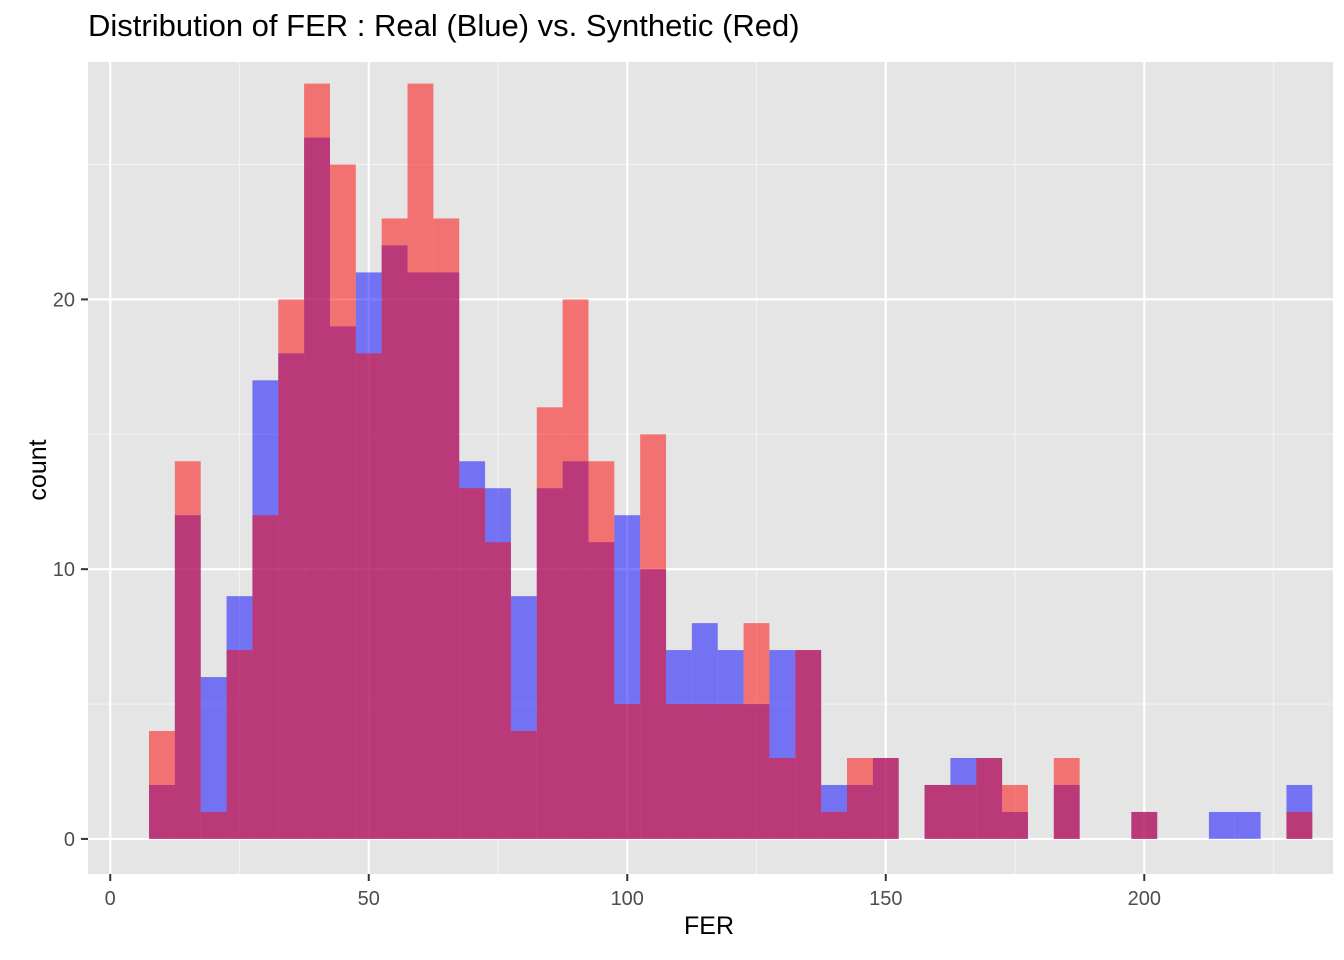 The width and height of the screenshot is (1344, 960). I want to click on y-axis-label: count, so click(38, 470).